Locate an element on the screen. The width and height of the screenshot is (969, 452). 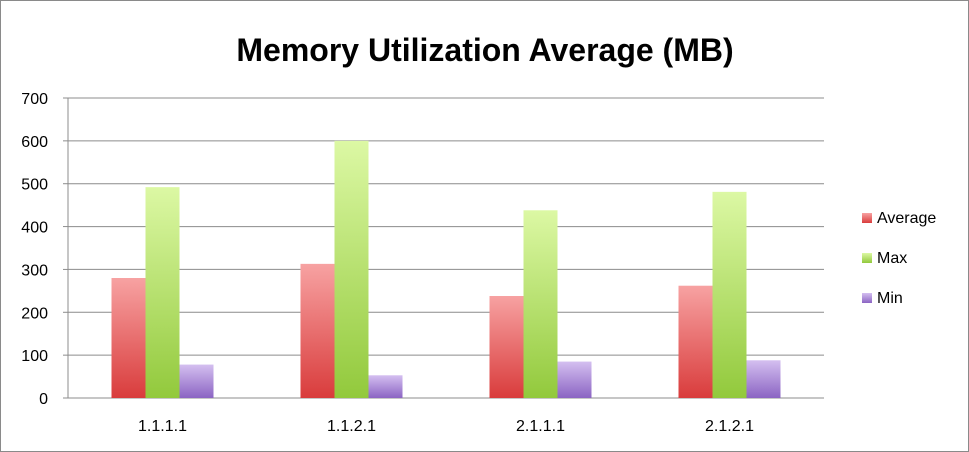
y-tick-label: 100 is located at coordinates (34, 356).